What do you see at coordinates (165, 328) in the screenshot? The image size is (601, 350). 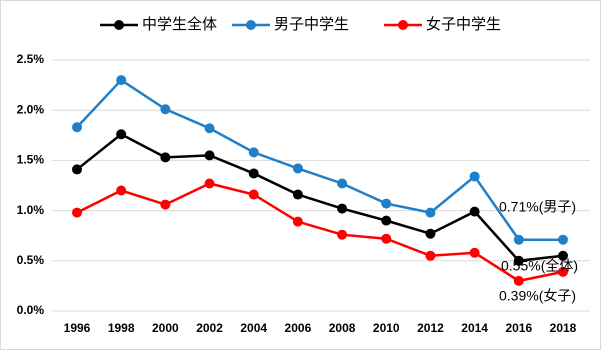 I see `x-tick-label: 2000` at bounding box center [165, 328].